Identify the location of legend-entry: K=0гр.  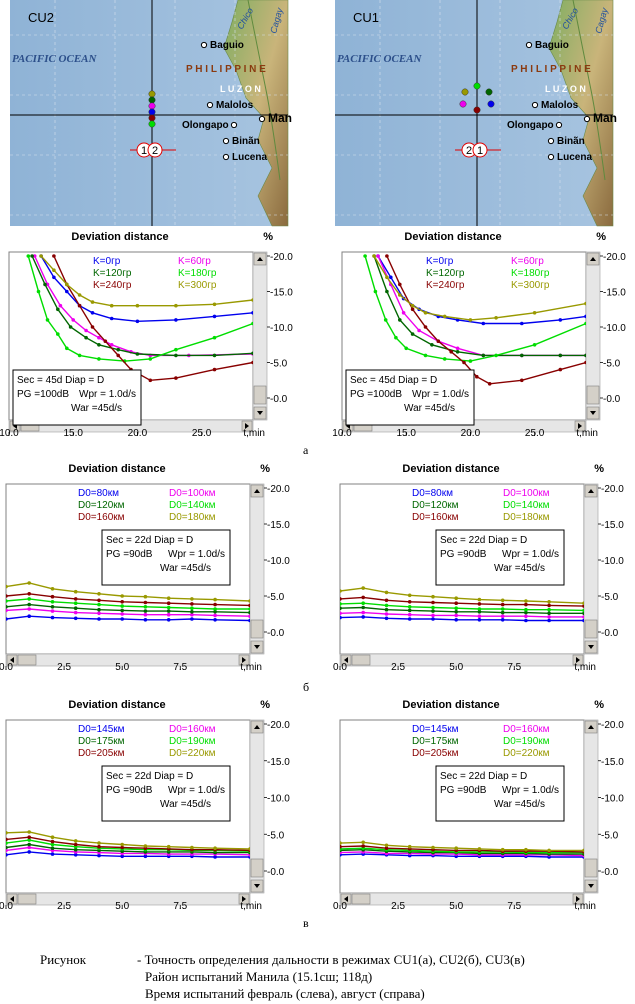
(440, 261).